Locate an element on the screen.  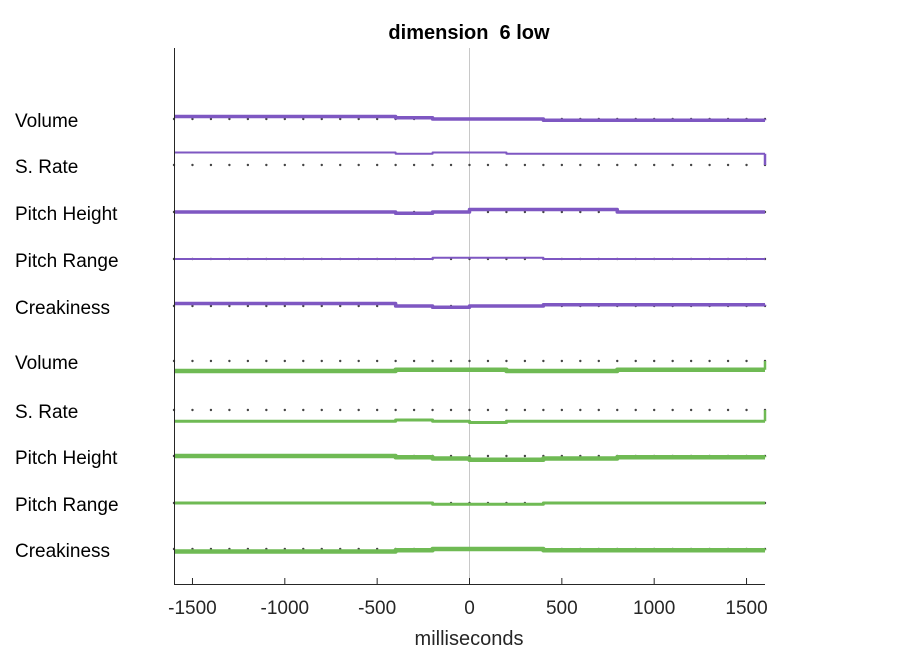
series-label: Creakiness is located at coordinates (62, 308).